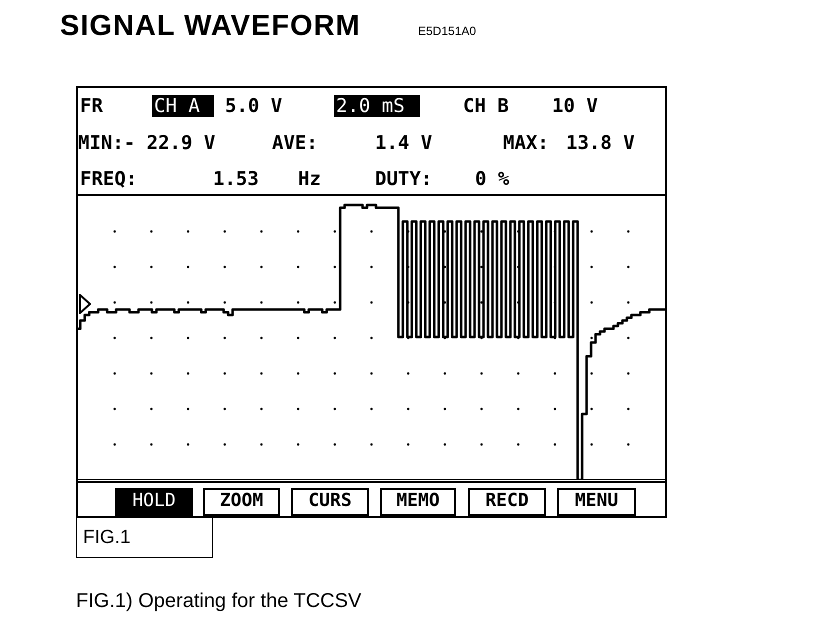 This screenshot has height=640, width=832. What do you see at coordinates (147, 143) in the screenshot?
I see `text: MIN:- 22.9 V` at bounding box center [147, 143].